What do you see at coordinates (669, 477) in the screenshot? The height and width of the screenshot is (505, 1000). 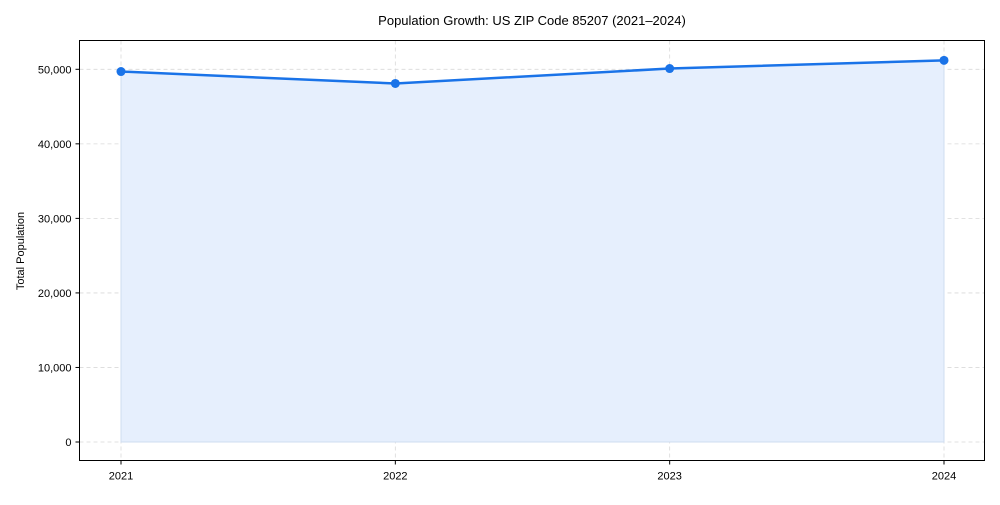 I see `x-tick-label: 2023` at bounding box center [669, 477].